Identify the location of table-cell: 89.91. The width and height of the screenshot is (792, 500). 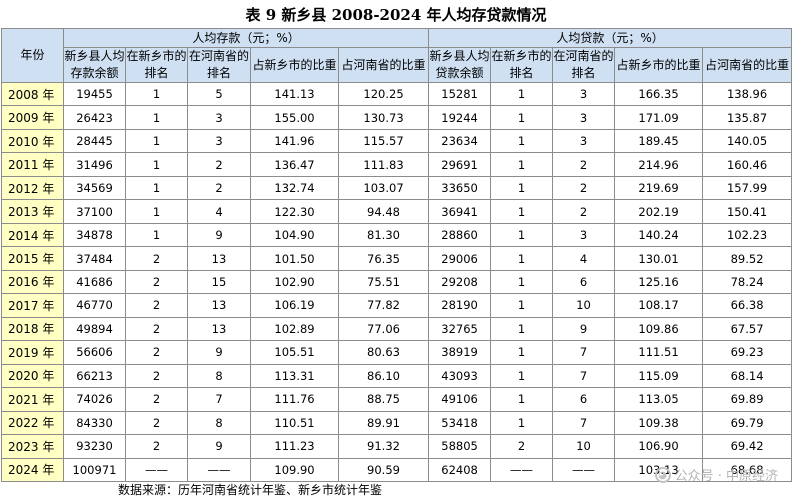
(383, 423).